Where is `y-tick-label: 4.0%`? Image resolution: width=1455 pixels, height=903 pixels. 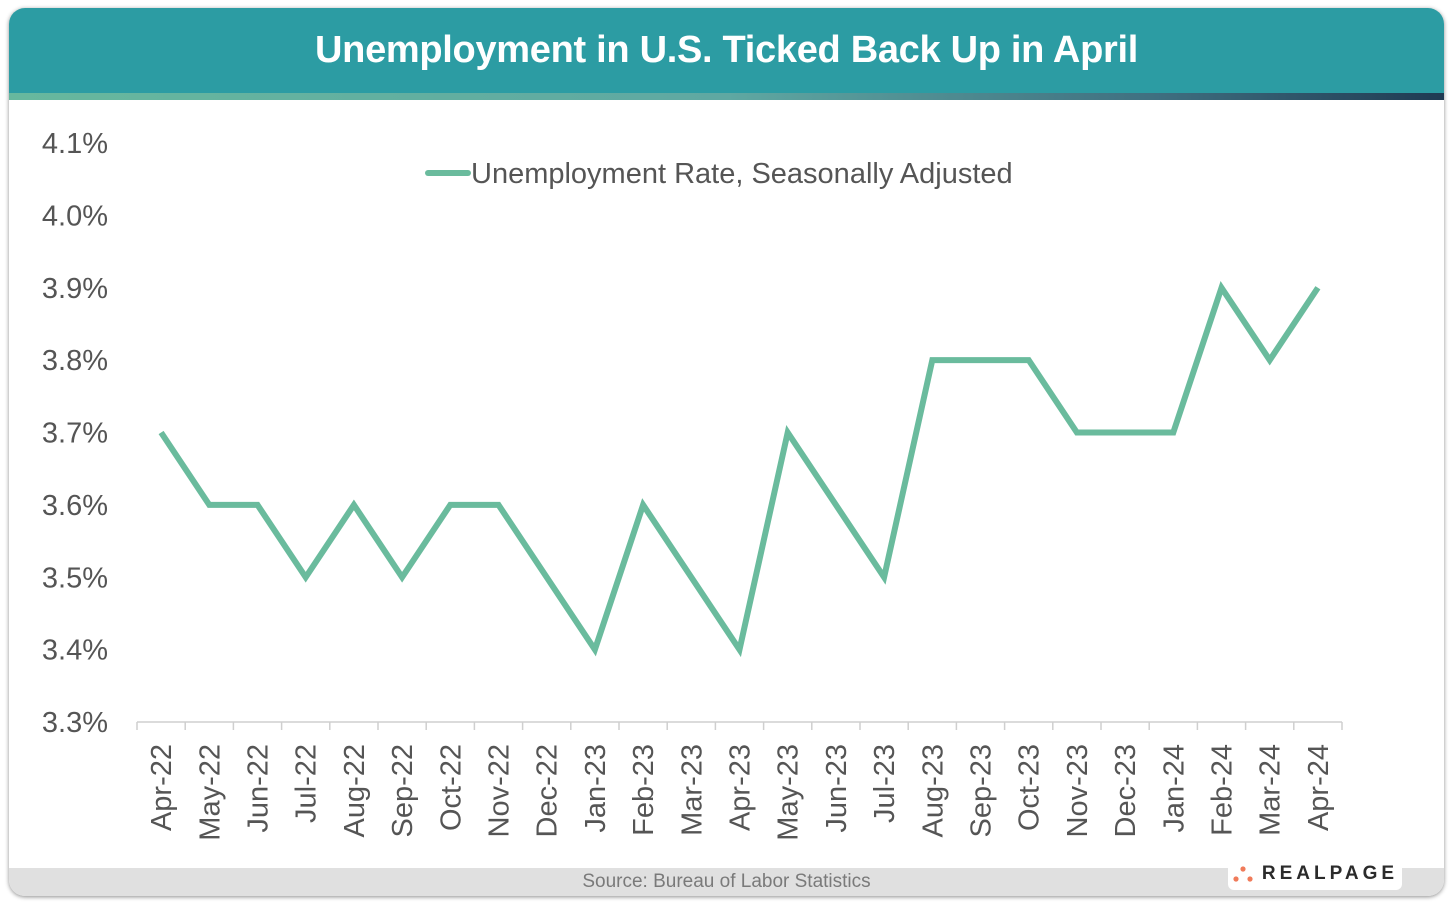 y-tick-label: 4.0% is located at coordinates (75, 216).